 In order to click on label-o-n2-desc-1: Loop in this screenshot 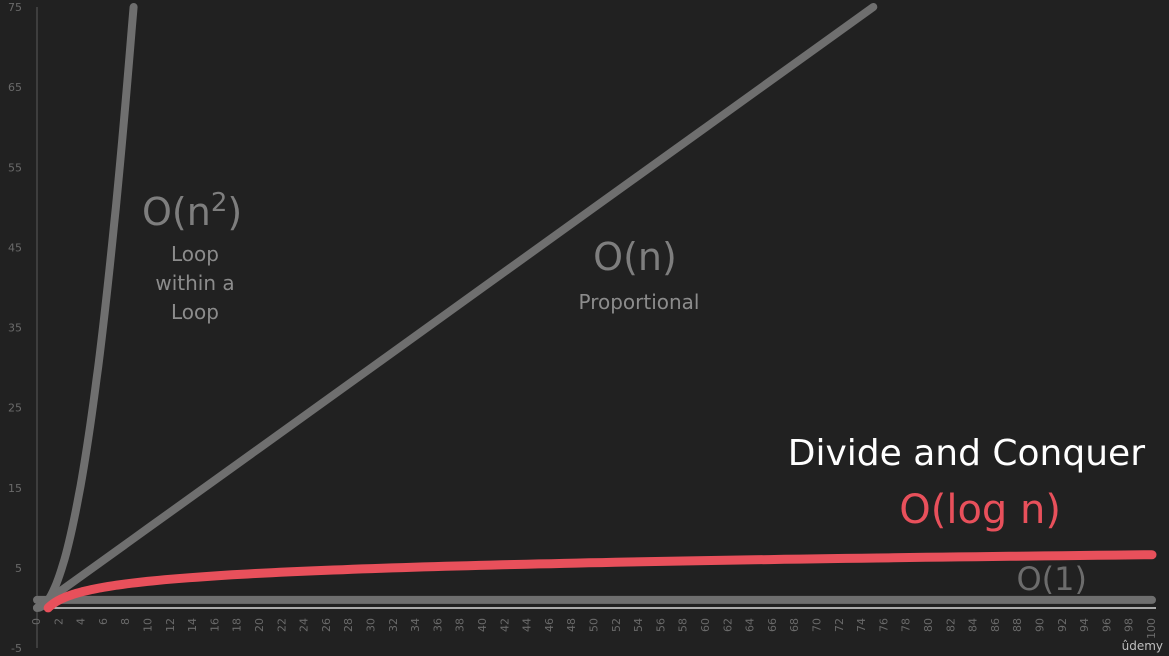, I will do `click(195, 254)`.